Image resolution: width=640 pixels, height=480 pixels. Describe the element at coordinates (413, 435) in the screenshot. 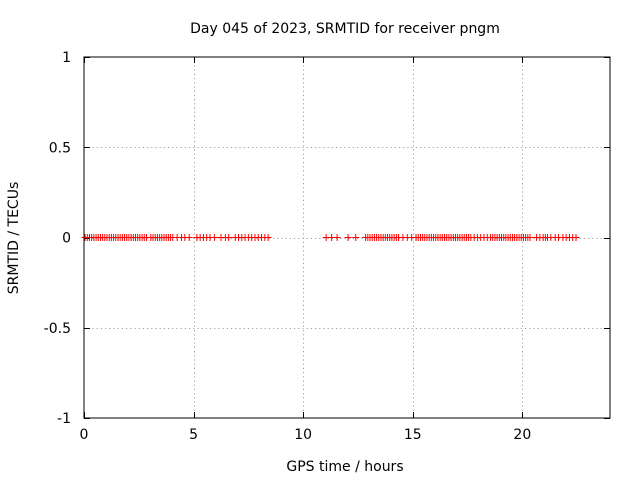

I see `x-tick-label: 15` at that location.